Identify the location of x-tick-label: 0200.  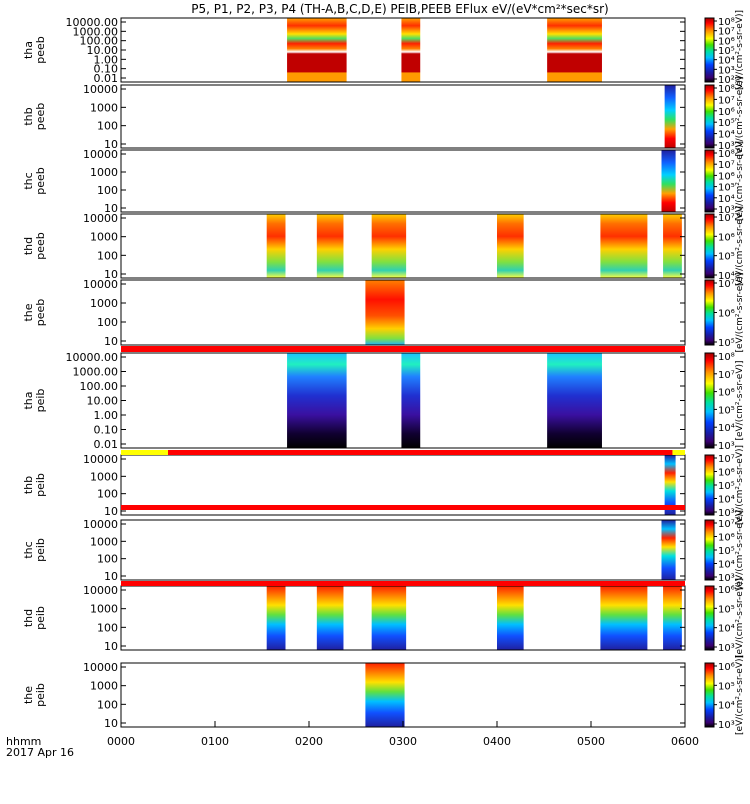
(309, 741).